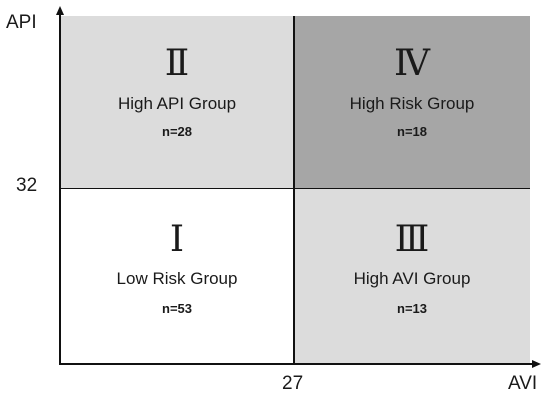  I want to click on x-axis-line, so click(296, 364).